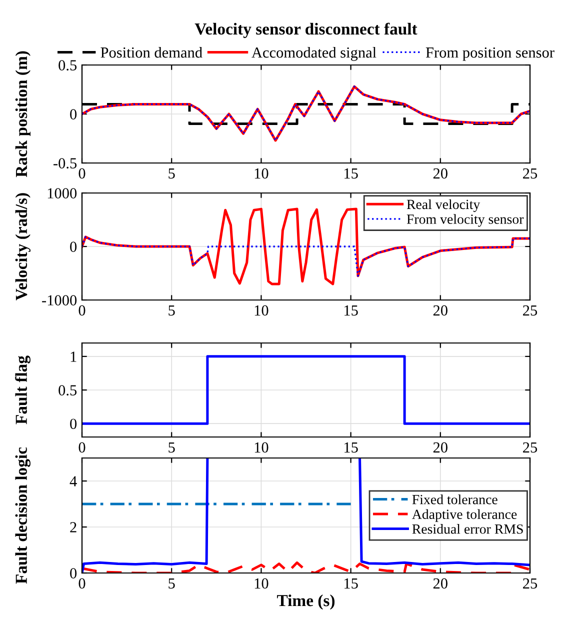 The width and height of the screenshot is (563, 633). I want to click on y-axis-title: Fault decision logic, so click(22, 515).